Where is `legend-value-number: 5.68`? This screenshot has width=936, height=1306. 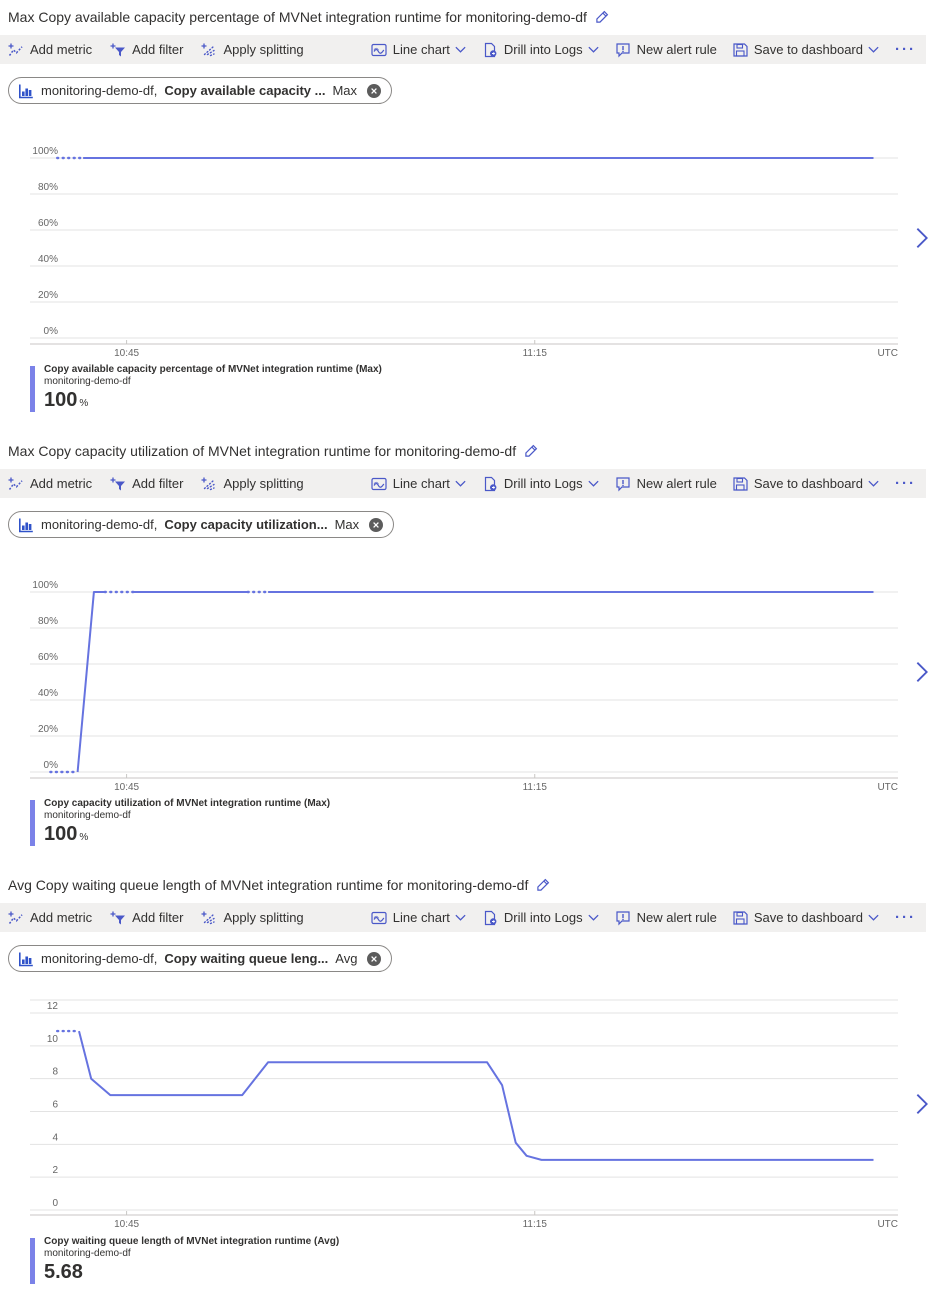
legend-value-number: 5.68 is located at coordinates (63, 1272).